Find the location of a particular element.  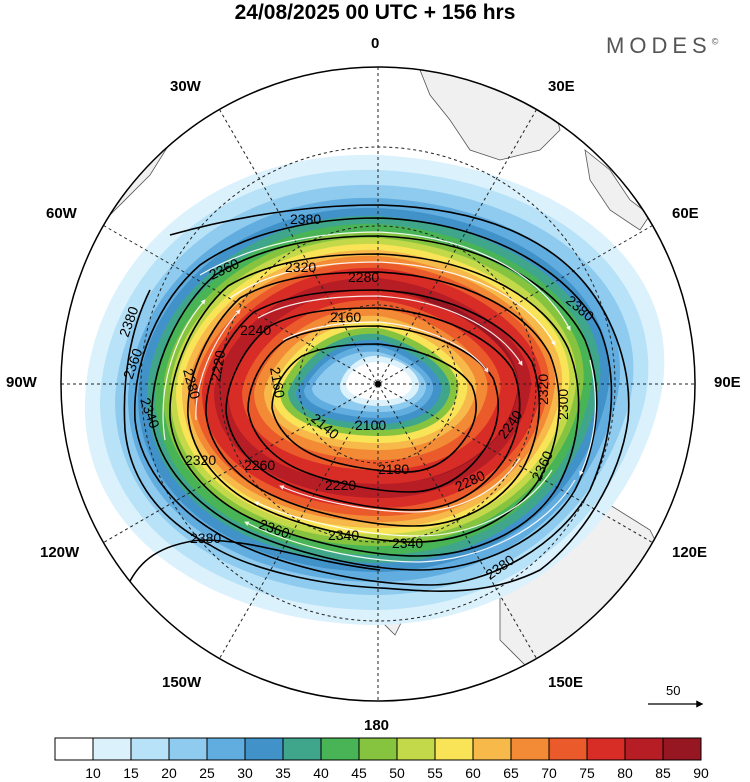

lon-label-60e: 60E is located at coordinates (685, 213).